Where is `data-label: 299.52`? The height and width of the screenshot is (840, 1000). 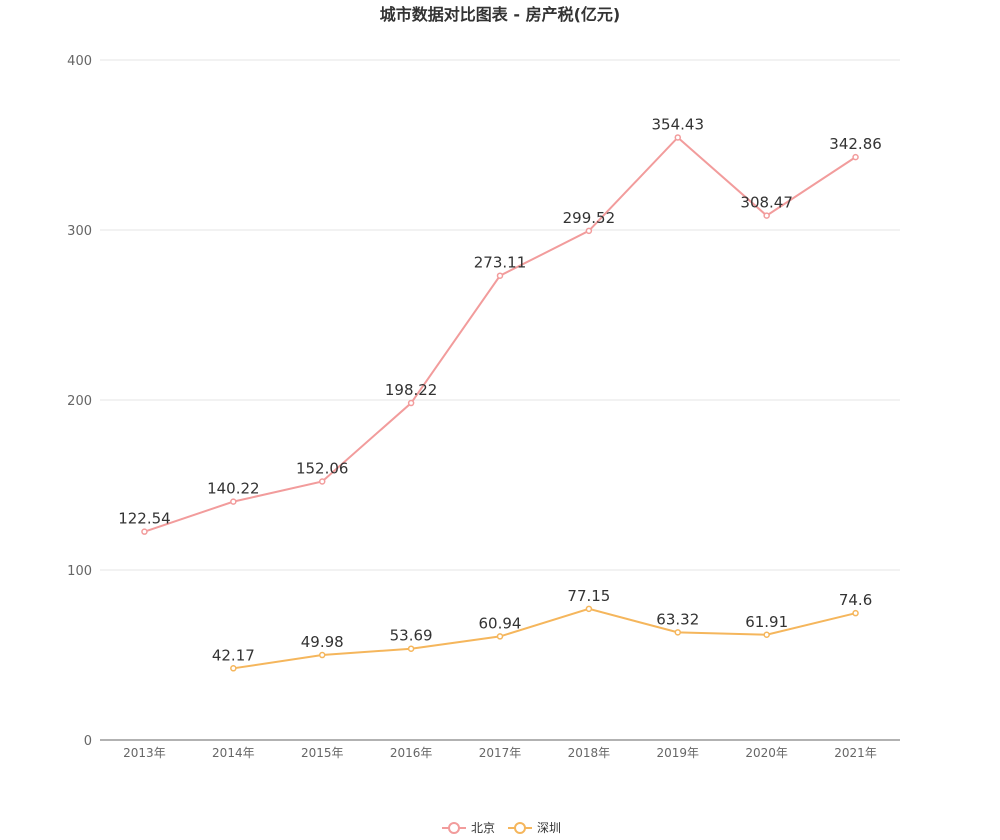
data-label: 299.52 is located at coordinates (589, 218).